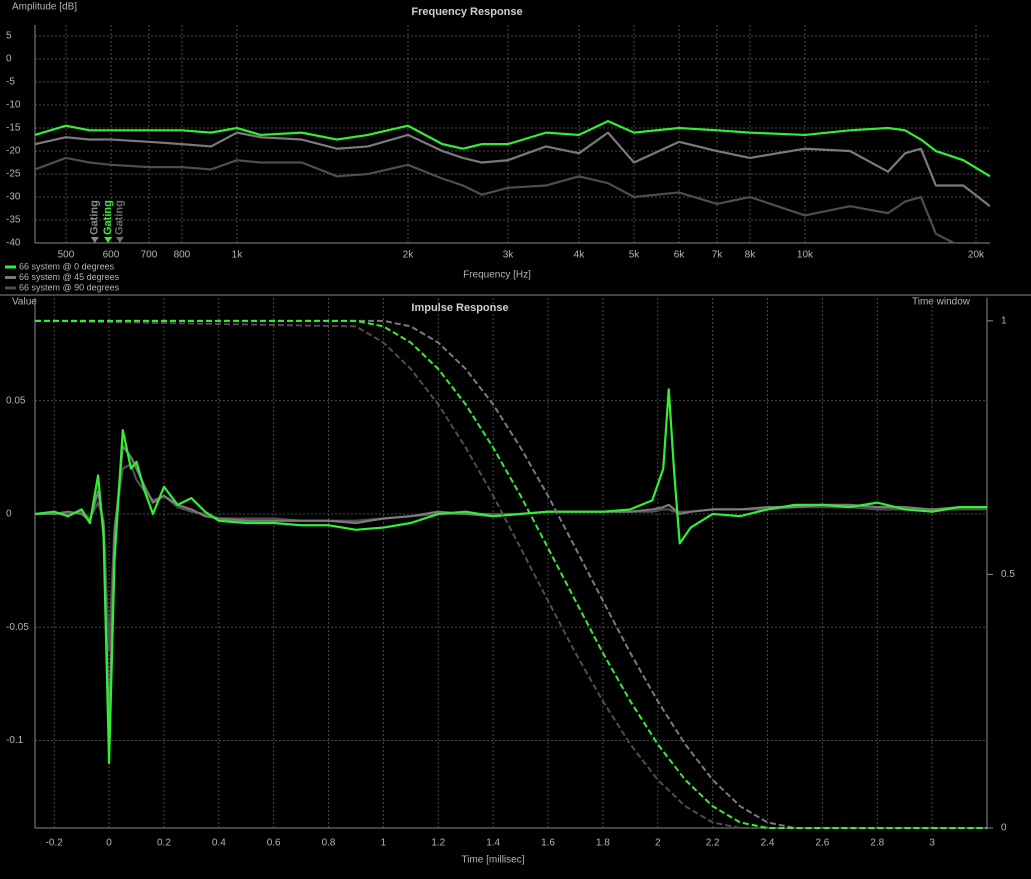 This screenshot has width=1031, height=879. What do you see at coordinates (238, 255) in the screenshot?
I see `x-tick-label: 1k` at bounding box center [238, 255].